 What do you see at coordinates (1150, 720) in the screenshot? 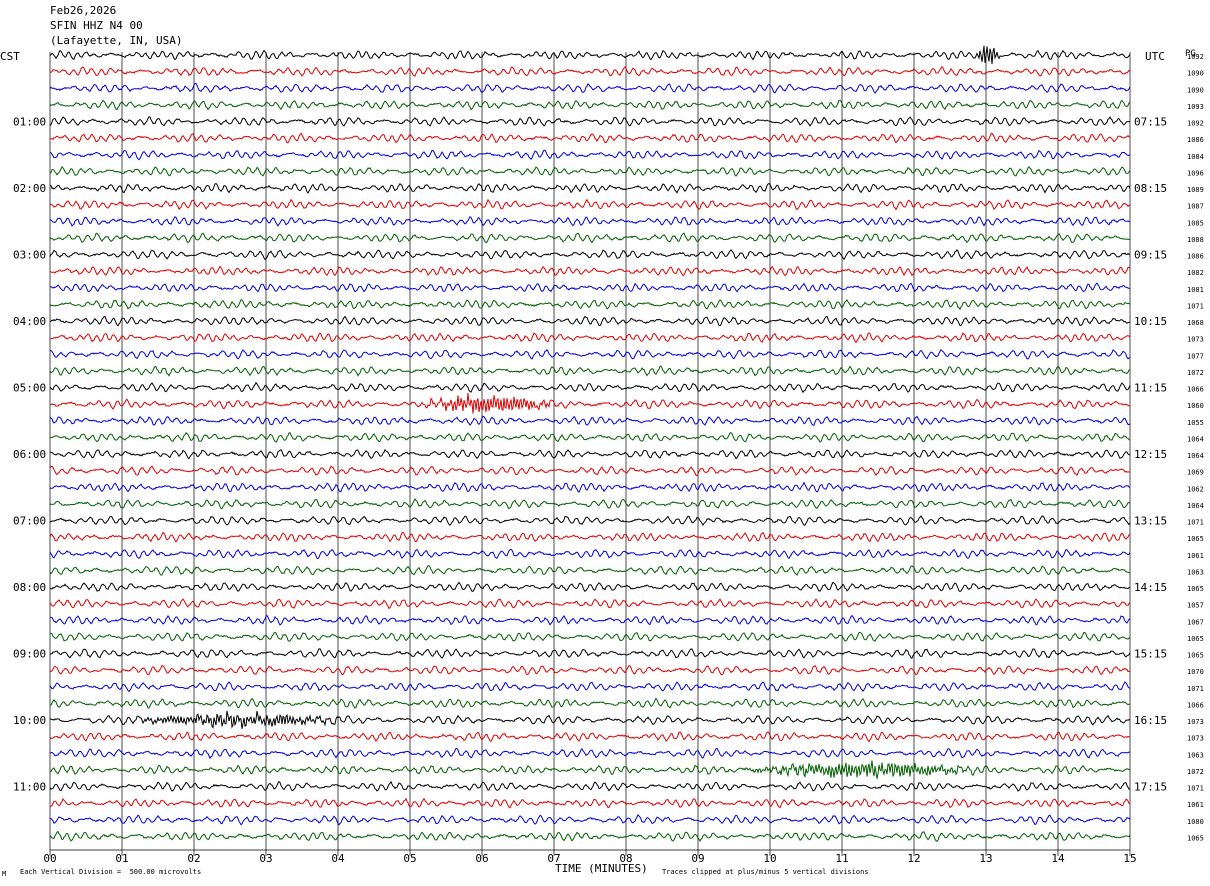
I see `right-time-label-9: 16:15` at bounding box center [1150, 720].